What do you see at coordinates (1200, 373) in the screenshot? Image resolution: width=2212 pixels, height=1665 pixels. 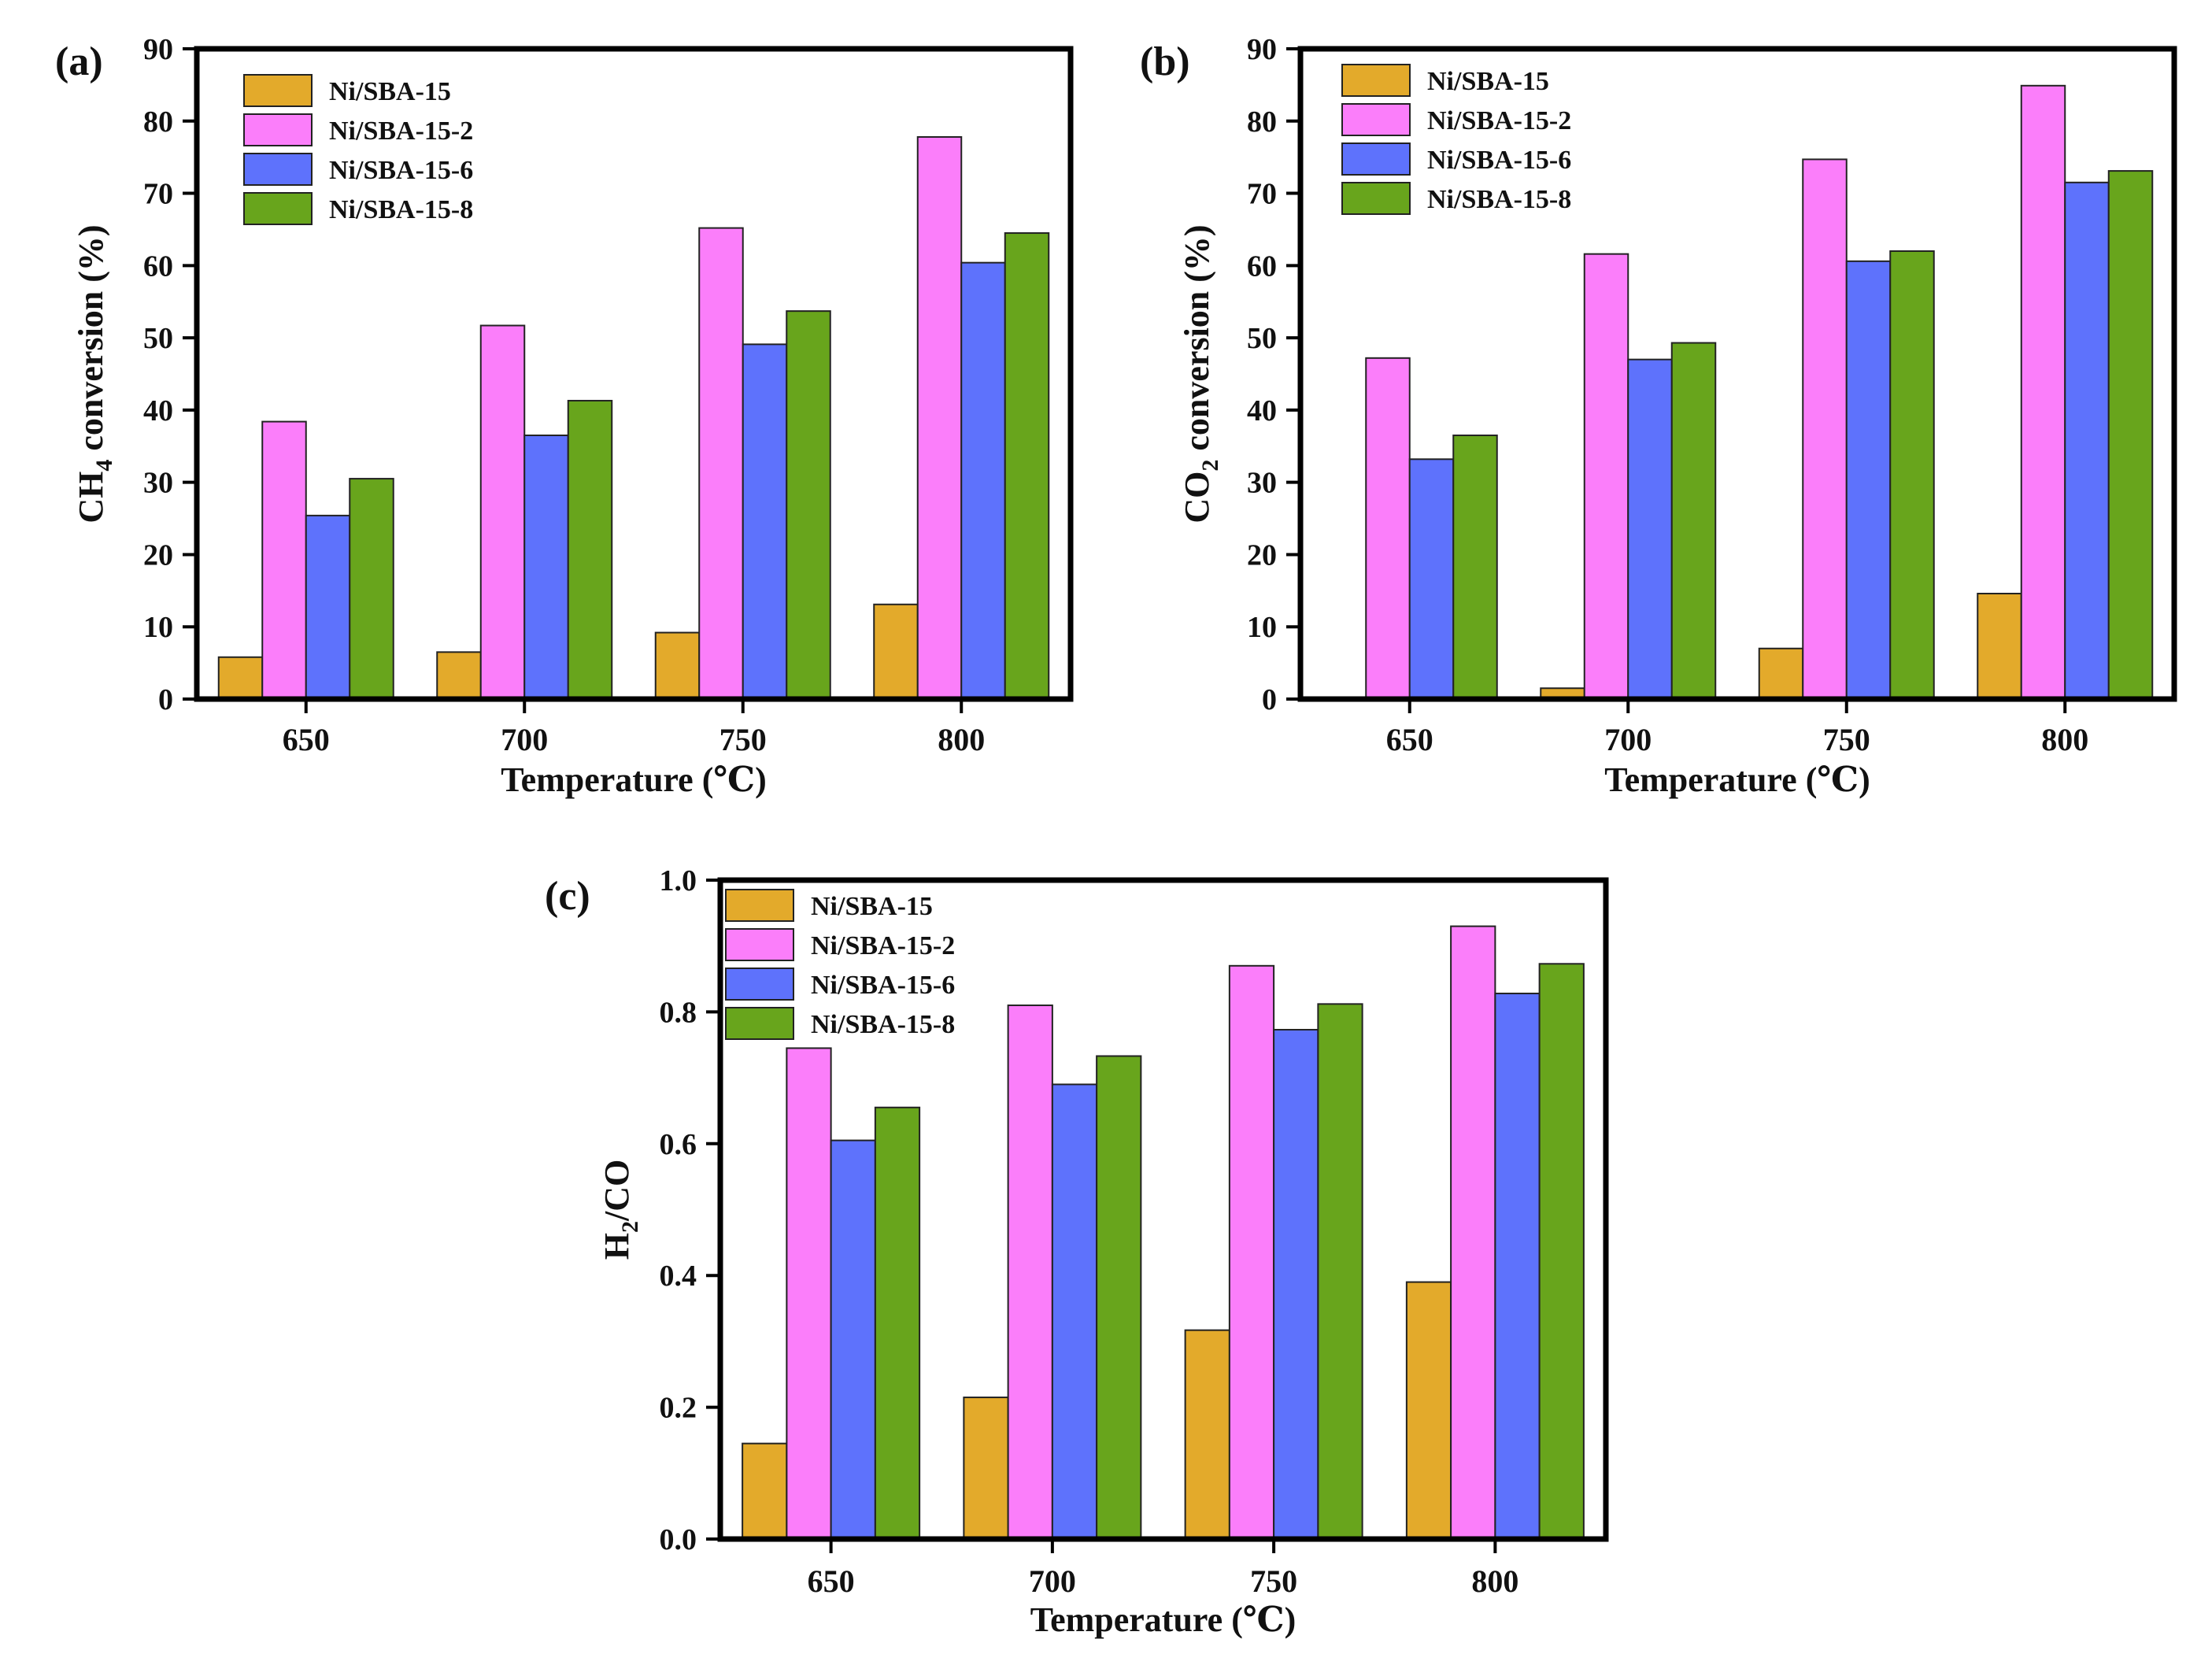 I see `y-axis-label: CO2 conversion (%)` at bounding box center [1200, 373].